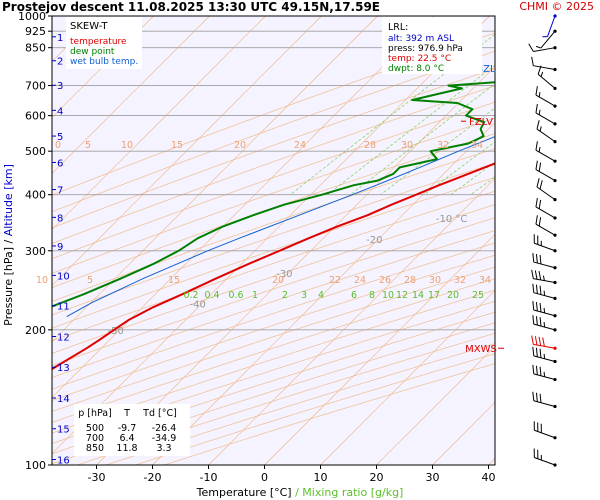 The height and width of the screenshot is (500, 600). Describe the element at coordinates (164, 428) in the screenshot. I see `levels-table-cell: -26.4` at that location.